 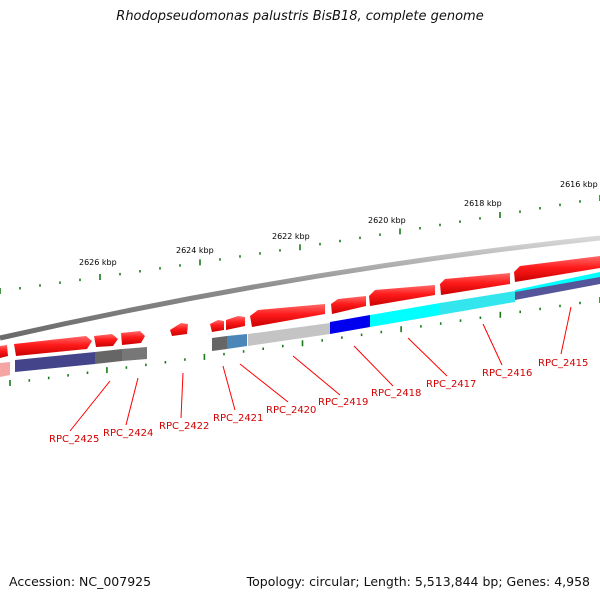 I want to click on gene-label: RPC_2417, so click(x=451, y=384).